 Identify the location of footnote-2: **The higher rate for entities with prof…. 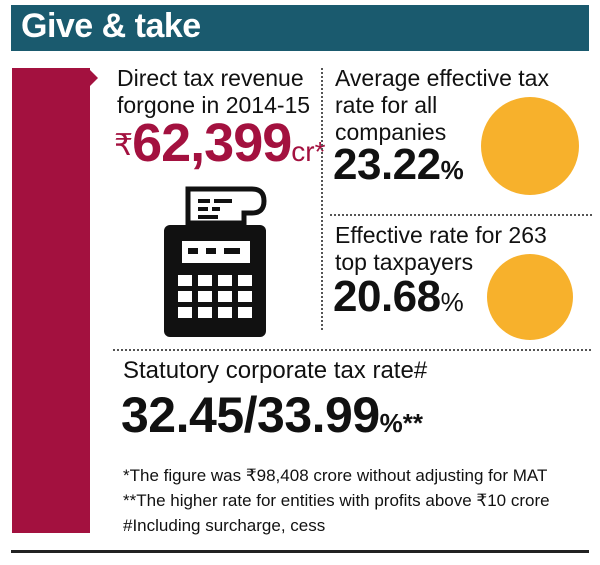
(336, 500).